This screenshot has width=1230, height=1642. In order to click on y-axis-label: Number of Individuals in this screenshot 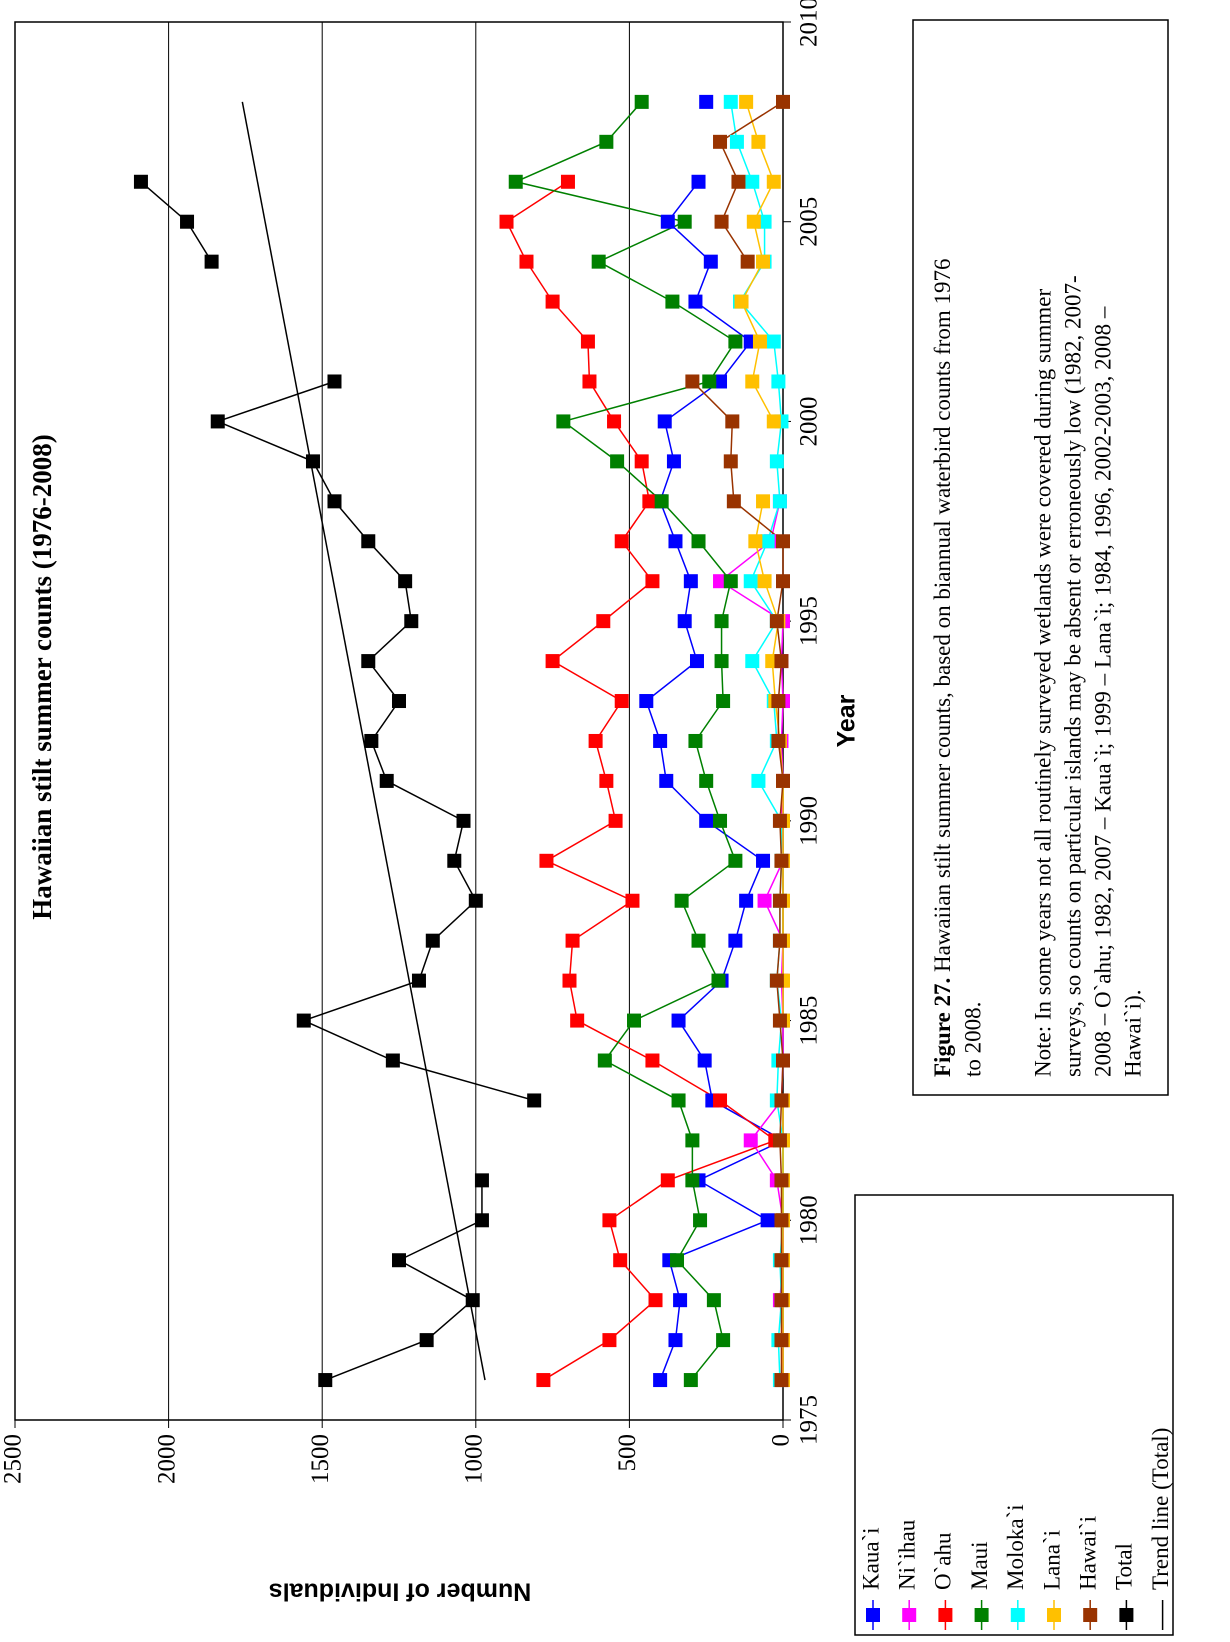, I will do `click(400, 1591)`.